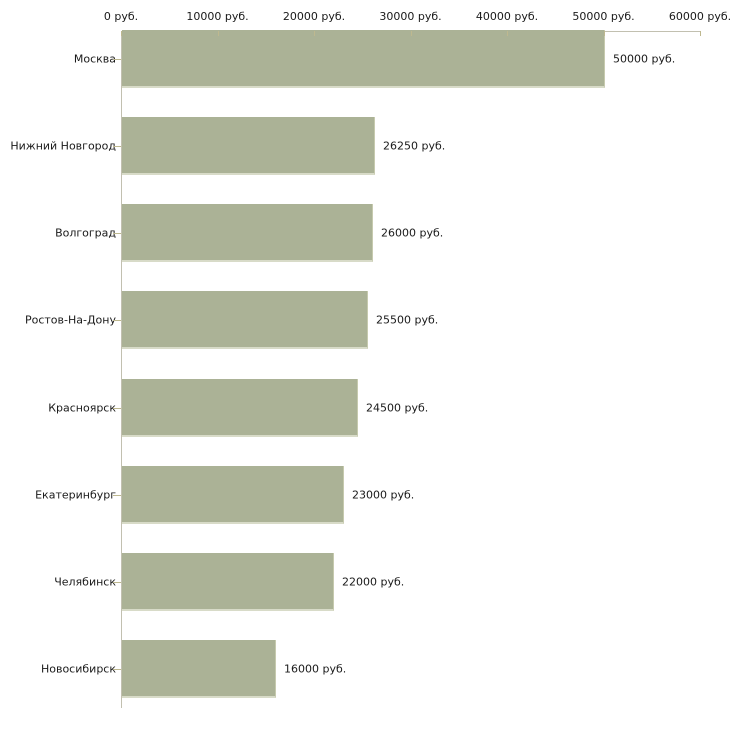 The height and width of the screenshot is (730, 730). What do you see at coordinates (314, 16) in the screenshot?
I see `x-tick-label: 20000 руб.` at bounding box center [314, 16].